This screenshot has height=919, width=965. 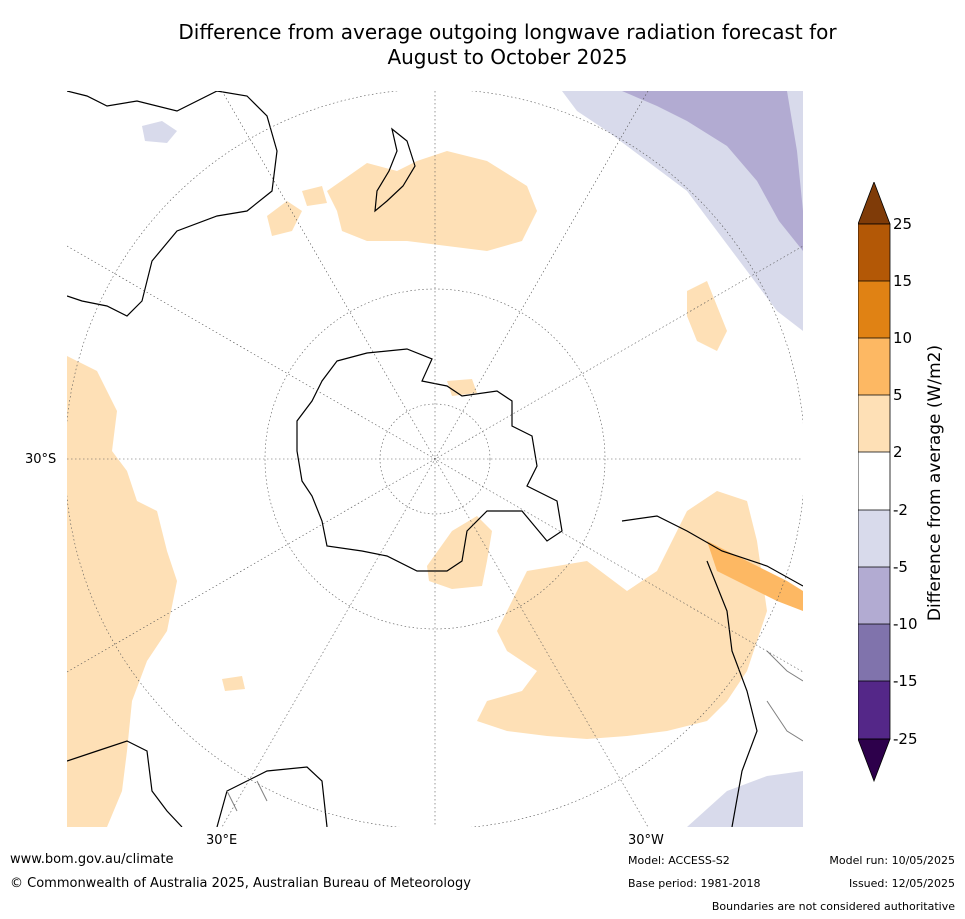 What do you see at coordinates (784, 696) in the screenshot?
I see `country-boundaries` at bounding box center [784, 696].